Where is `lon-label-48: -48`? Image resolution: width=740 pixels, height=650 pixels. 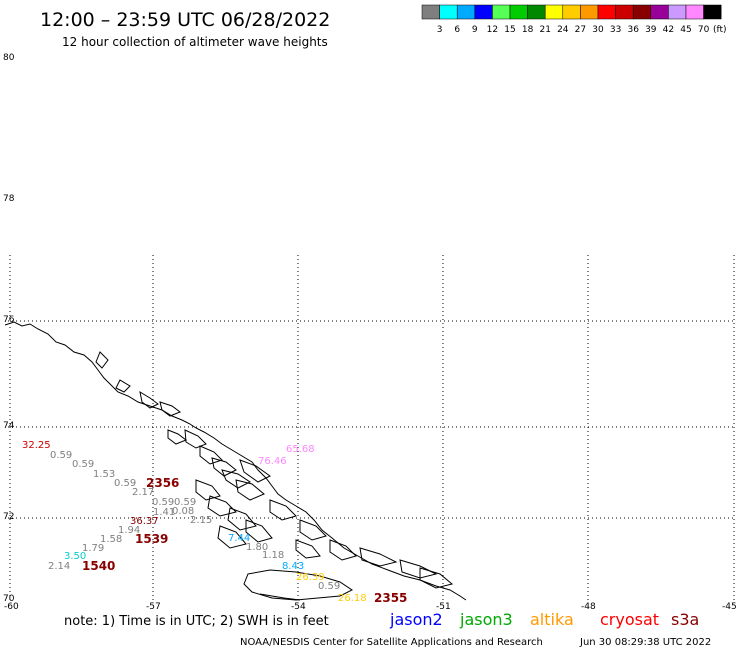 lon-label-48: -48 is located at coordinates (588, 607).